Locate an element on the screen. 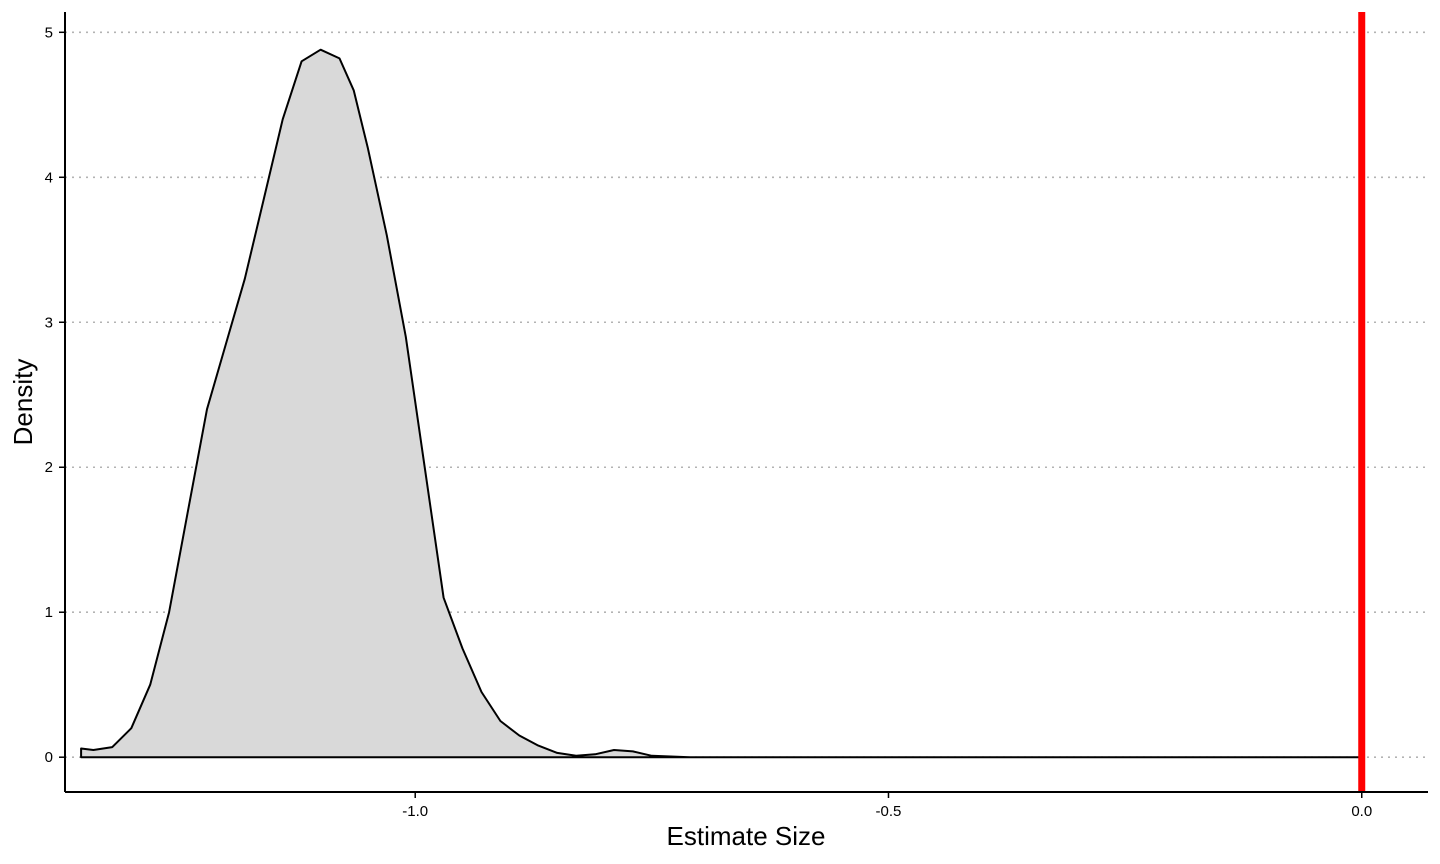 Image resolution: width=1440 pixels, height=864 pixels. y-tick-label: 4 is located at coordinates (49, 177).